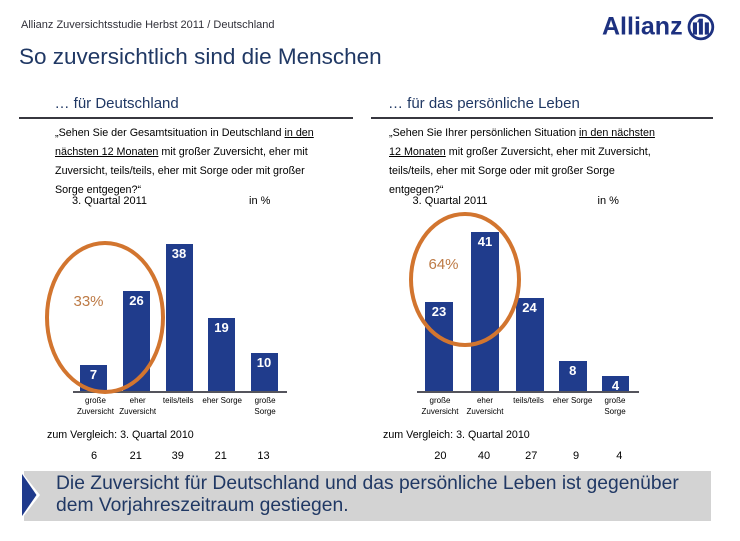  I want to click on svg-text: Allianz, so click(642, 26).